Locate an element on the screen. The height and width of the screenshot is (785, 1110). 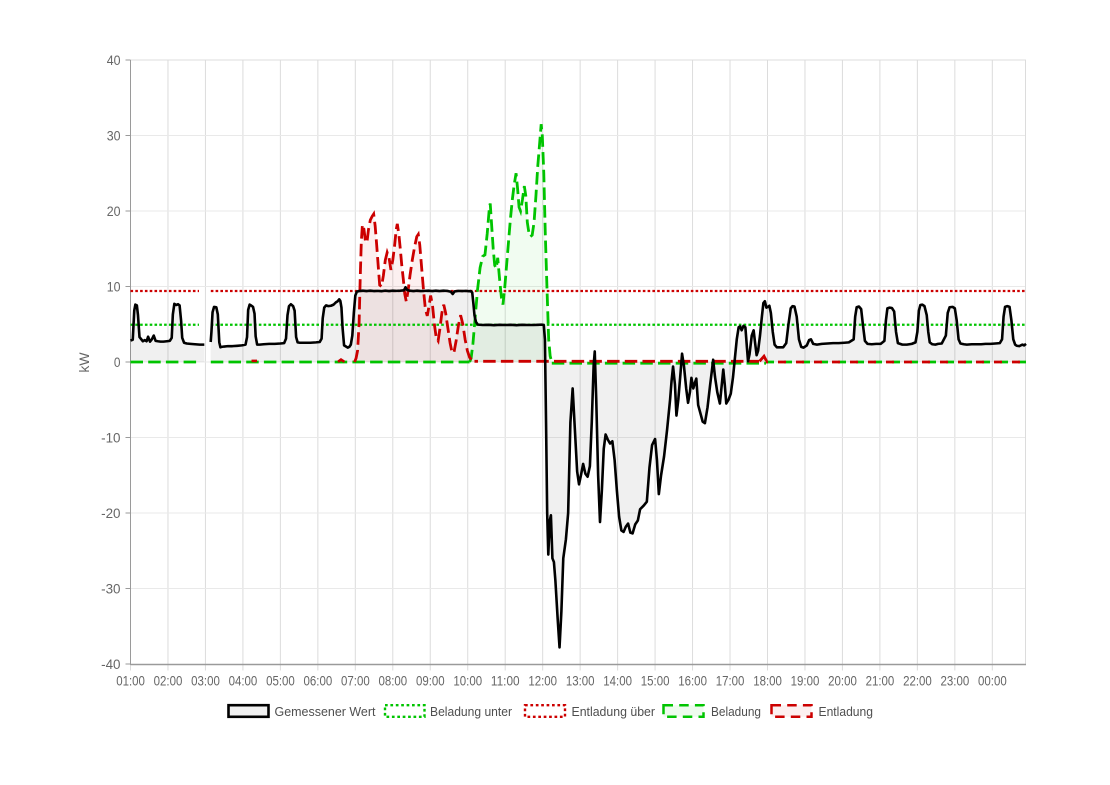
svg-text: 19:00 is located at coordinates (805, 680).